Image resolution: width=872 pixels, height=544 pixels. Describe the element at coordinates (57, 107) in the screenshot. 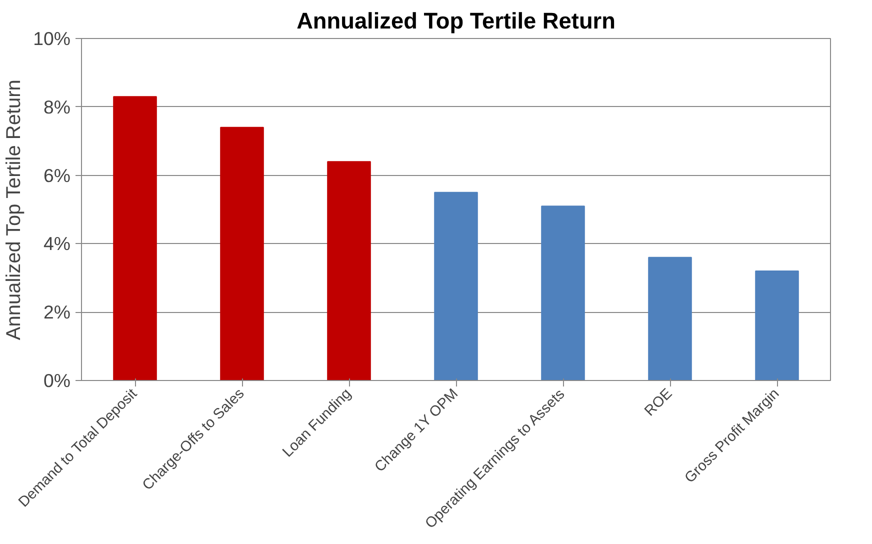

I see `y-tick-label: 8%` at that location.